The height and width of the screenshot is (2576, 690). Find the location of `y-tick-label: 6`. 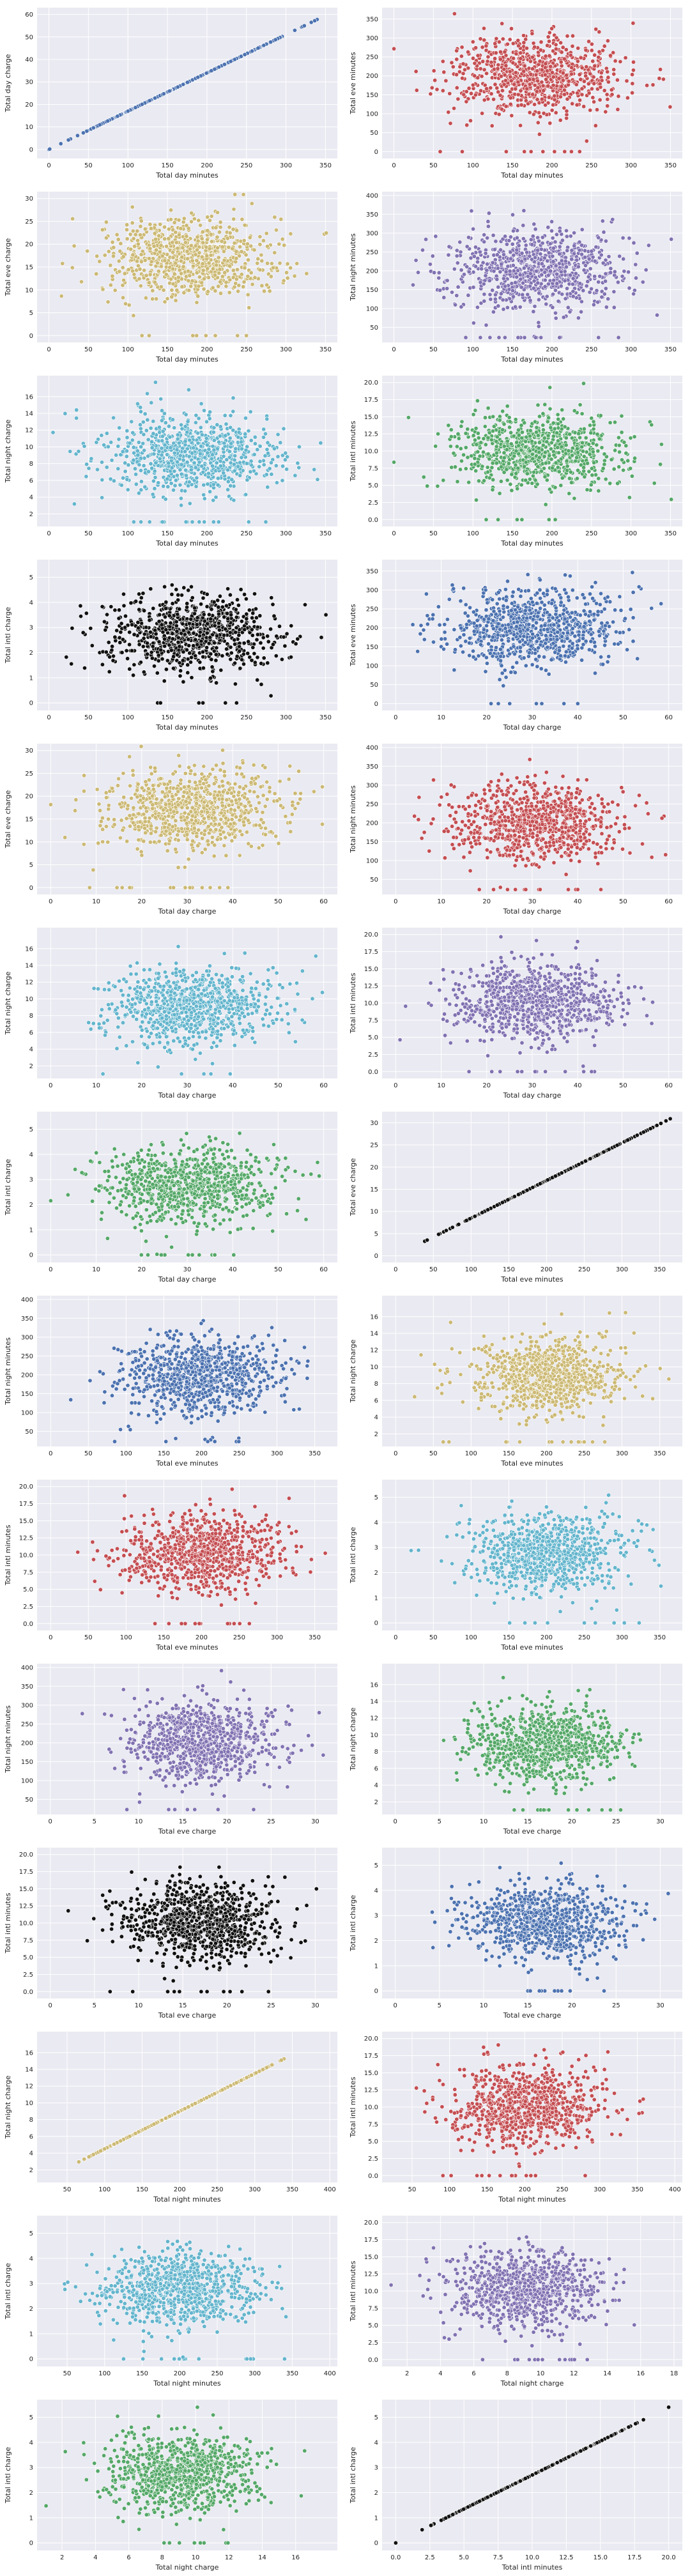

y-tick-label: 6 is located at coordinates (31, 480).